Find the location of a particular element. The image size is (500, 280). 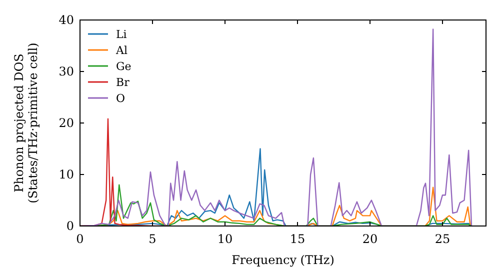

y-tick-label: 10 is located at coordinates (66, 175).